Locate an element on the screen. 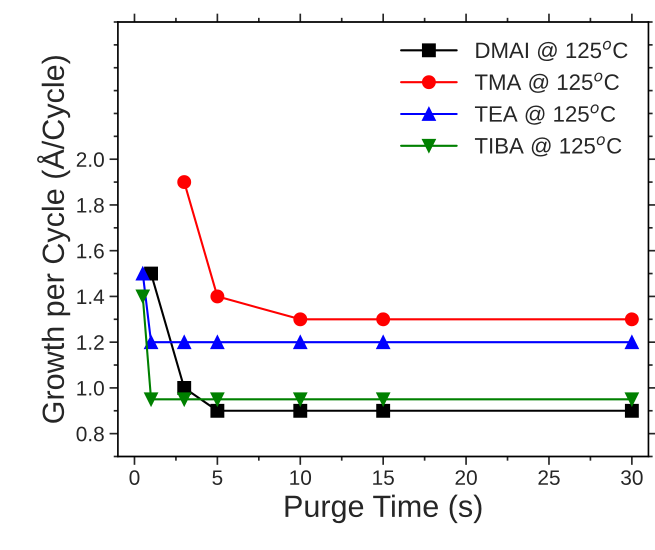 The width and height of the screenshot is (655, 550). legend-label: TEA @ 125$^{o}$C is located at coordinates (545, 114).